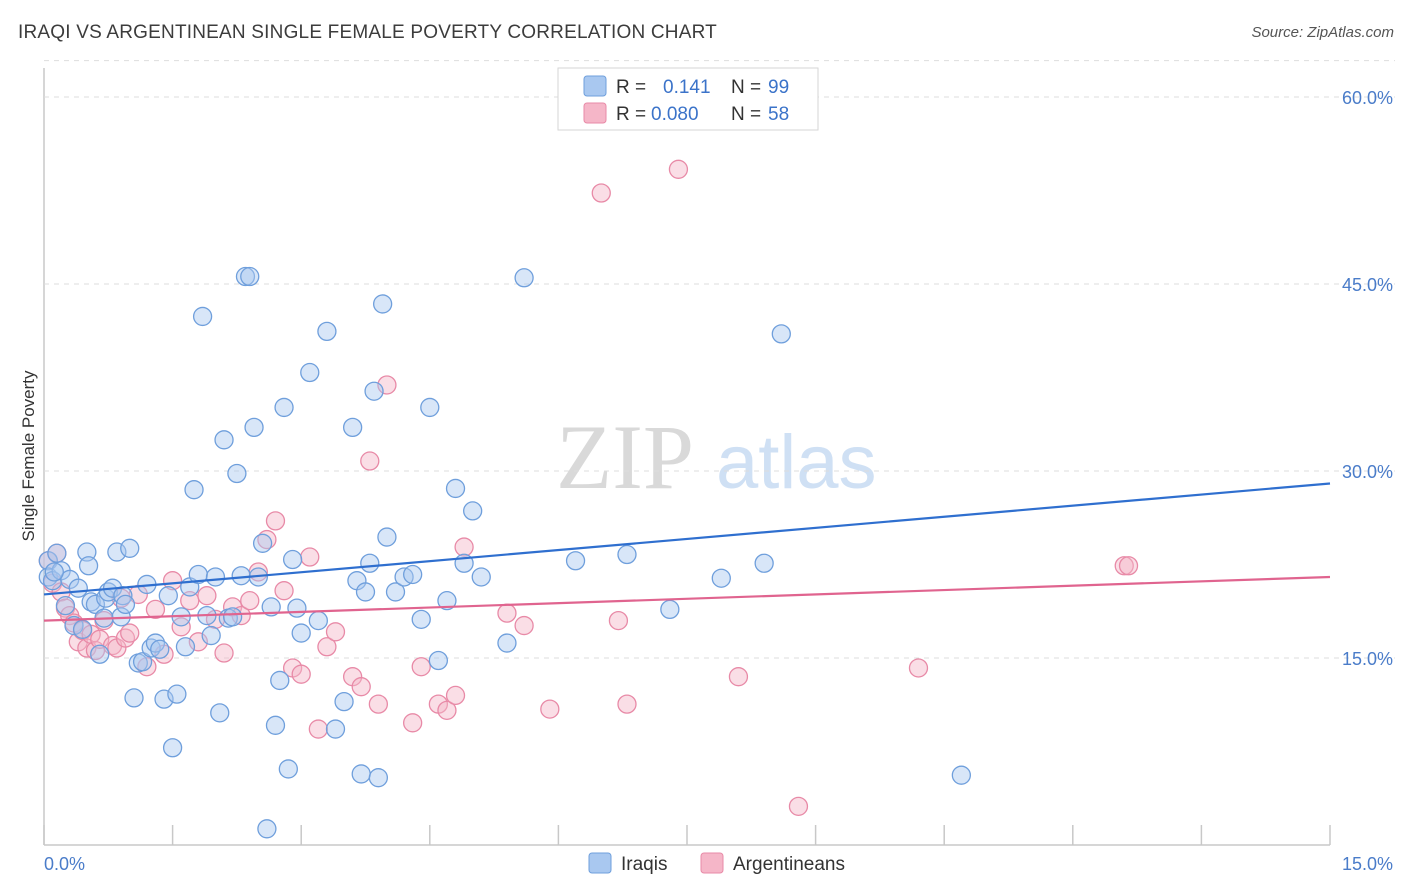 This screenshot has width=1406, height=892. Describe the element at coordinates (687, 87) in the screenshot. I see `legend-r-value-iraqis: 0.141` at that location.